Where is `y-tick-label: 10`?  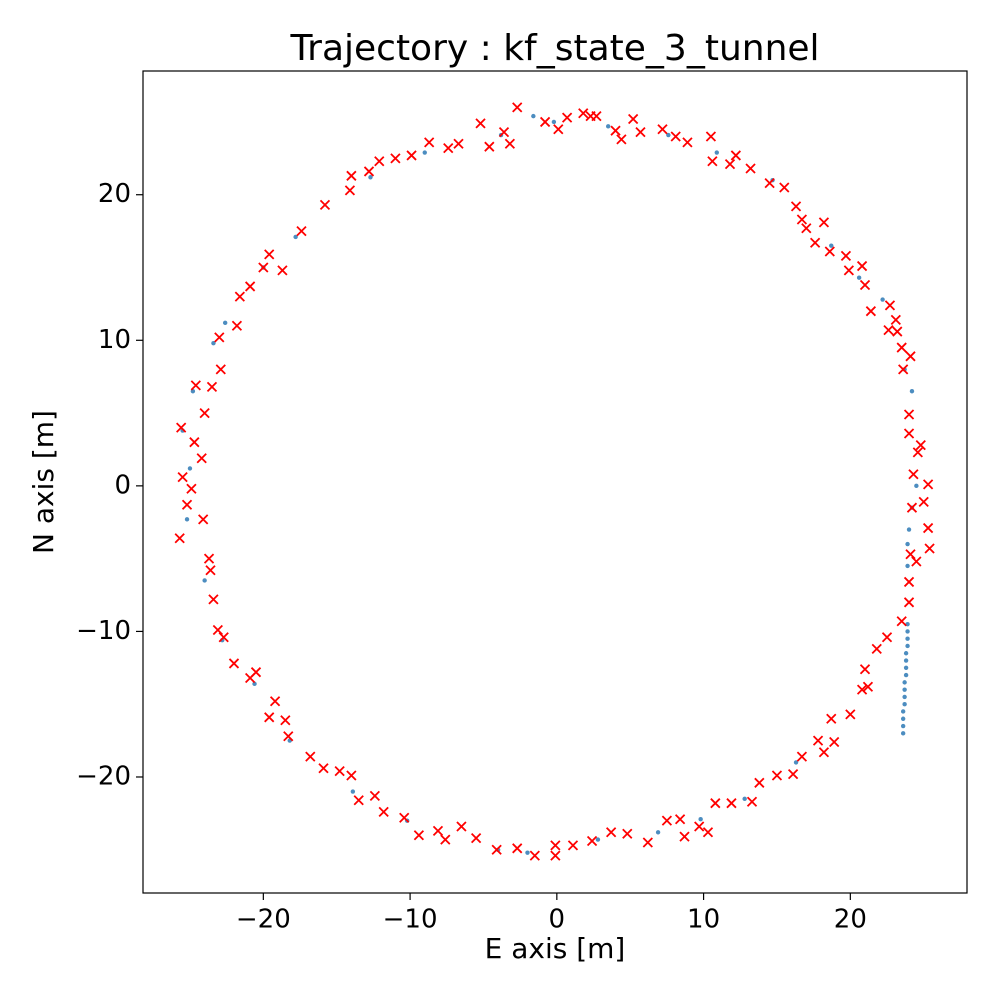
y-tick-label: 10 is located at coordinates (114, 340).